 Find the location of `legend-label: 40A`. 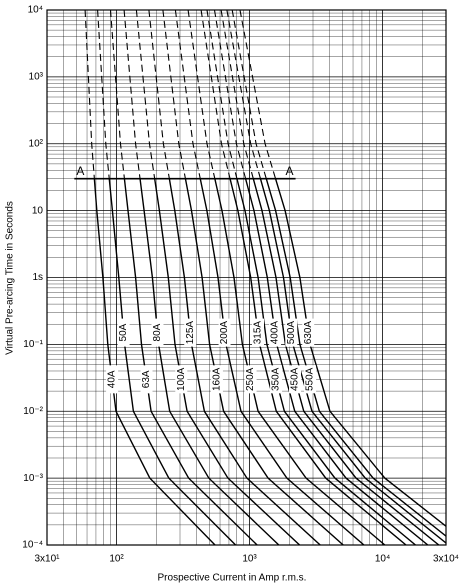

legend-label: 40A is located at coordinates (112, 379).